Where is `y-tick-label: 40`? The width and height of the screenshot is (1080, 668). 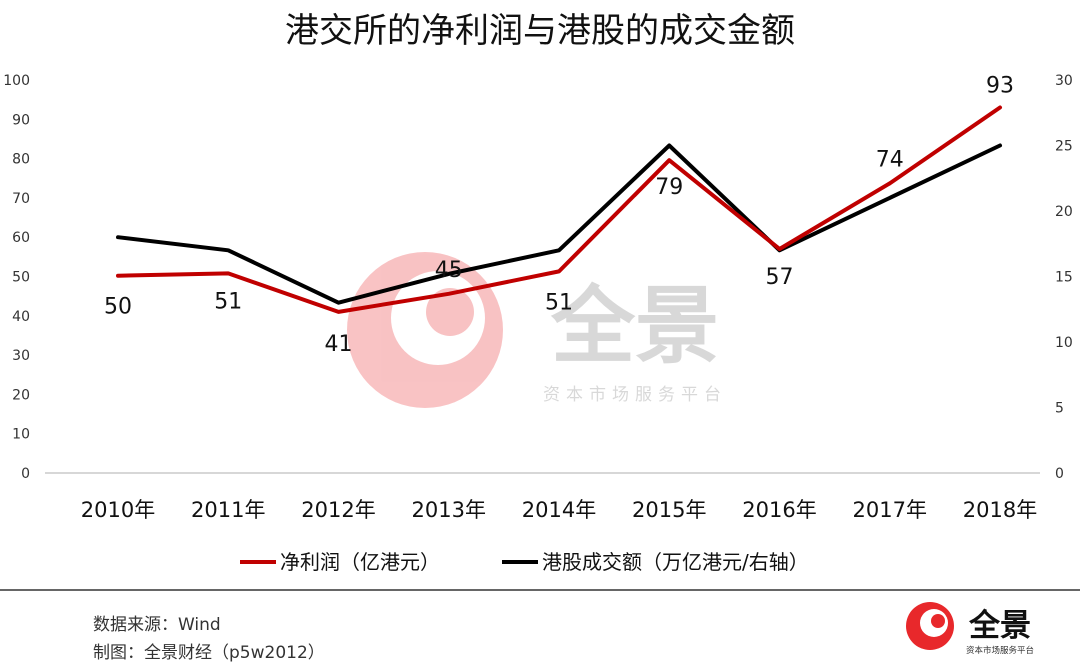
y-tick-label: 40 is located at coordinates (21, 317).